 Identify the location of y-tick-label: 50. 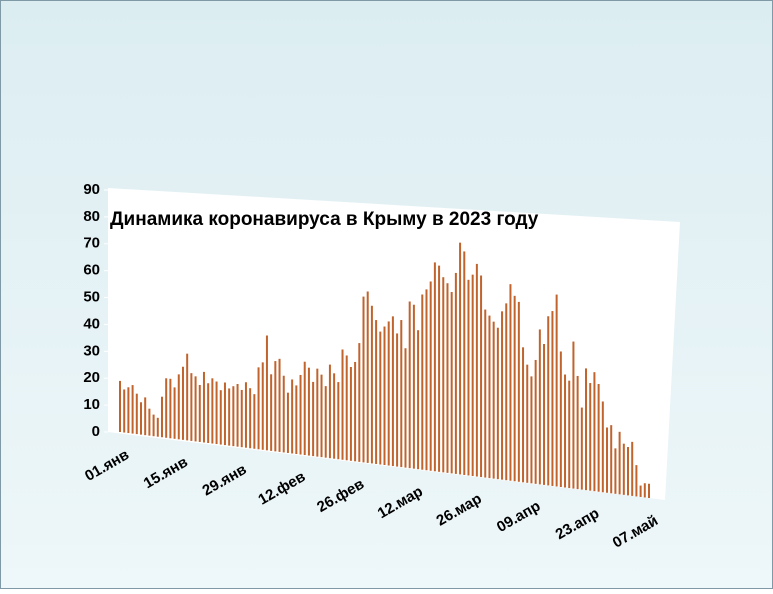
(91, 297).